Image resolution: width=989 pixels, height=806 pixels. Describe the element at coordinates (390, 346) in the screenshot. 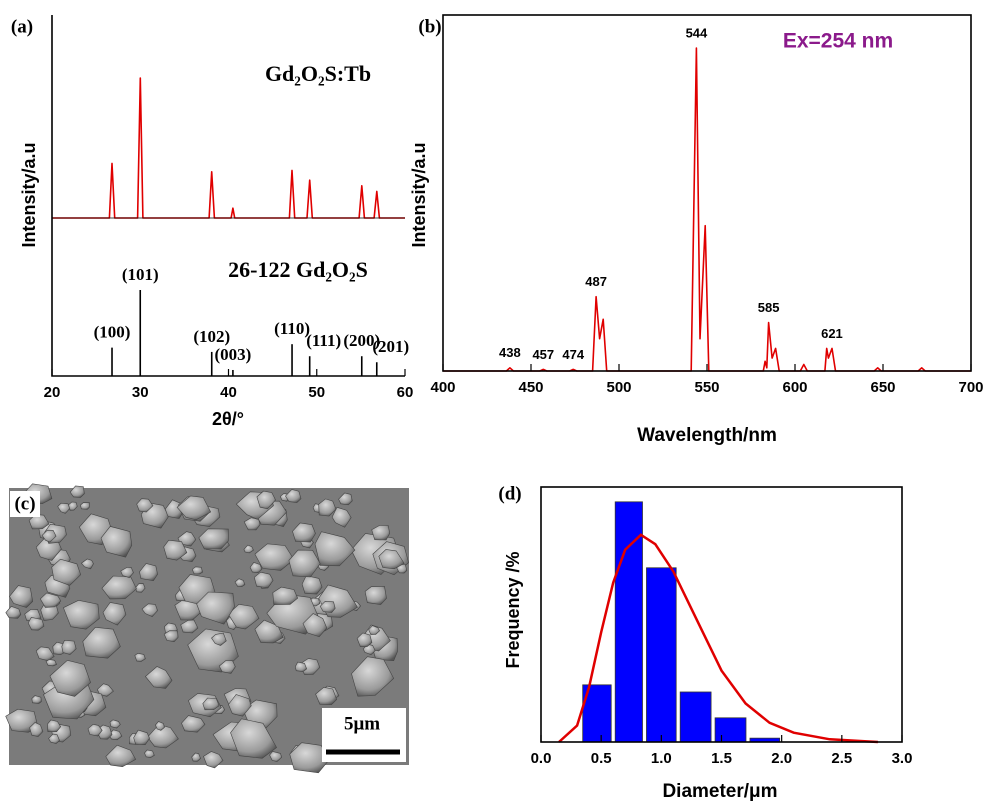

I see `hkl-label: (201)` at that location.